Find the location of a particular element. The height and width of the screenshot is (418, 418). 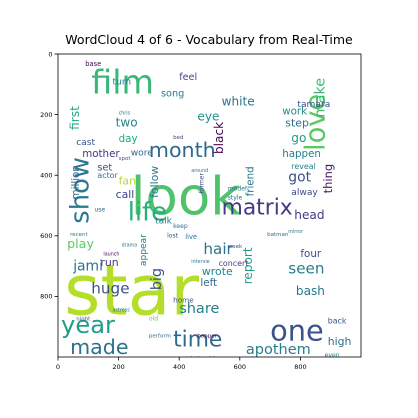

word-feel: feel is located at coordinates (188, 77).